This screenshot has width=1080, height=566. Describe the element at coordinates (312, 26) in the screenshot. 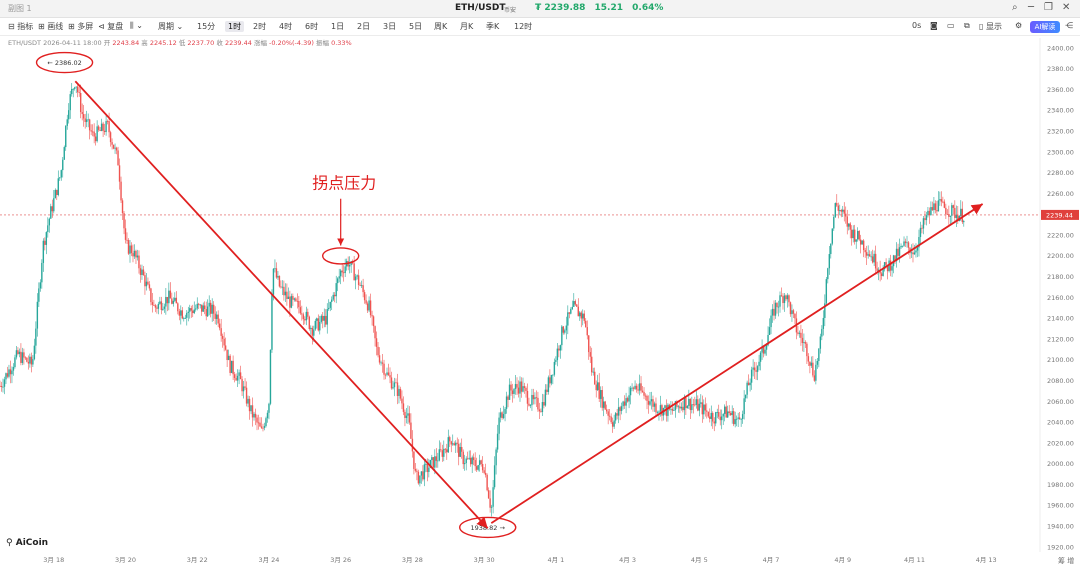

I see `interval-6h: 6时` at that location.